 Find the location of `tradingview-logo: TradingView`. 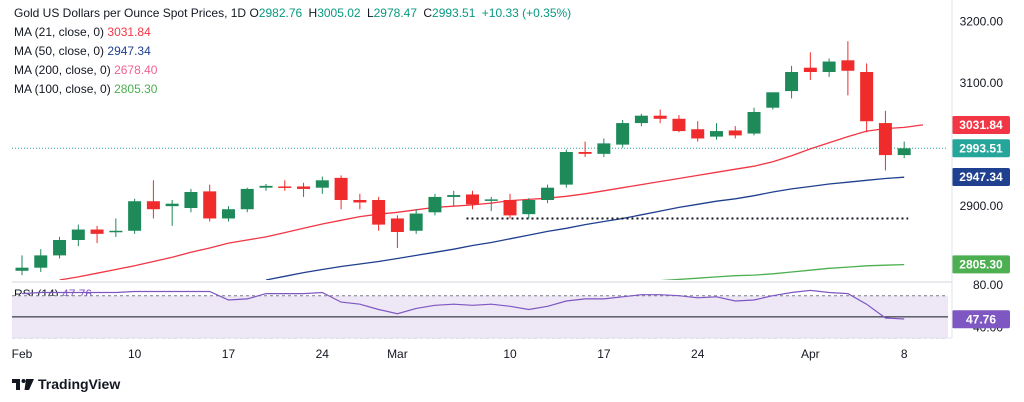

tradingview-logo: TradingView is located at coordinates (66, 384).